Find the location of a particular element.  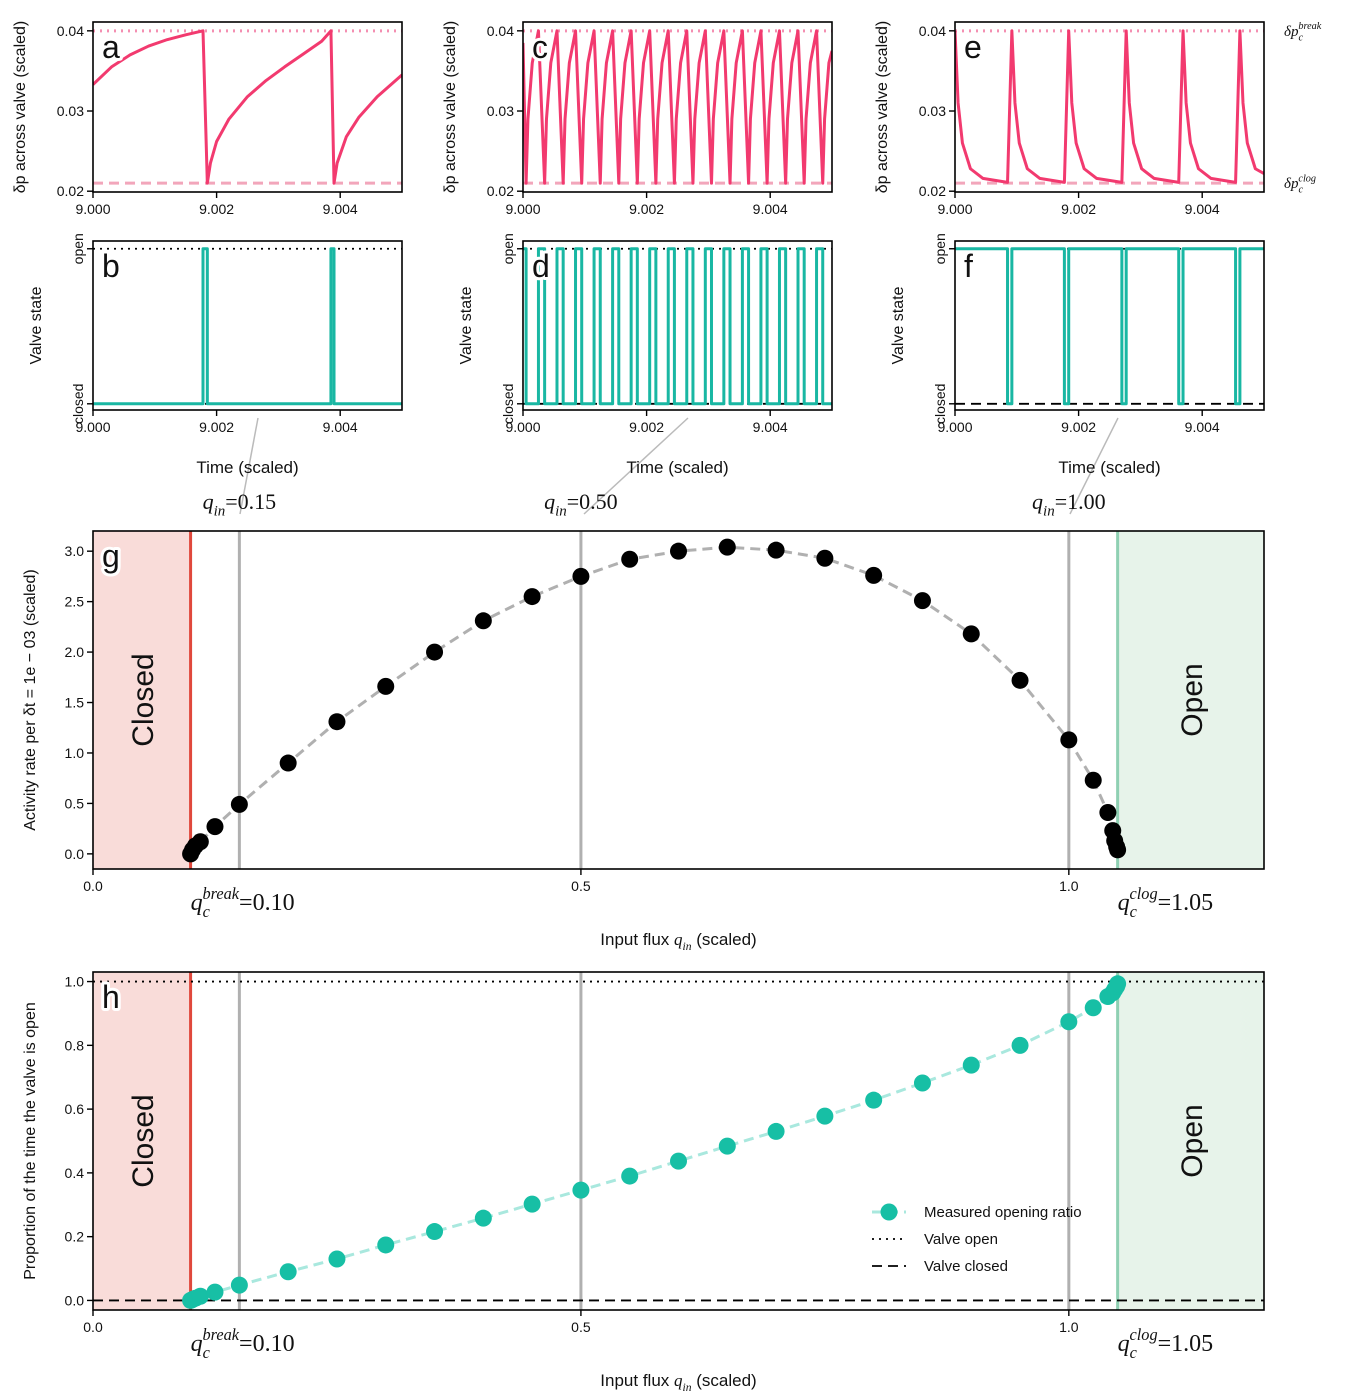

reference-label: δpcbreak is located at coordinates (1303, 32).